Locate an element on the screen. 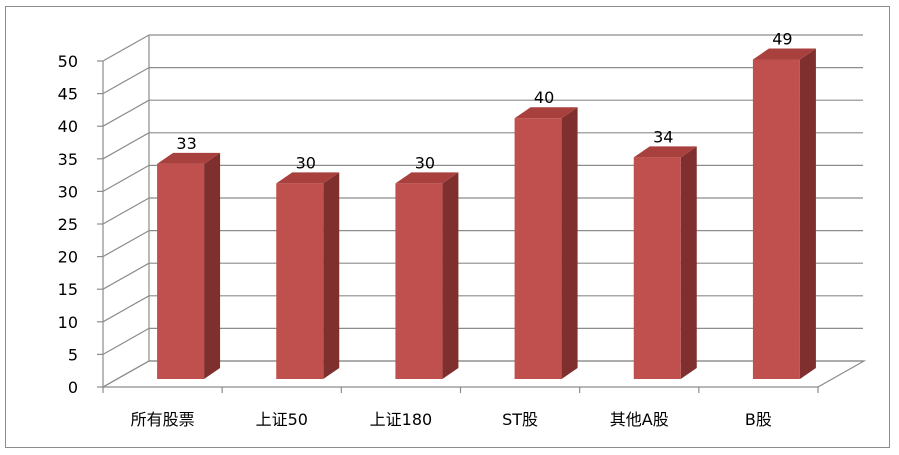 The width and height of the screenshot is (899, 455). data-label: 40 is located at coordinates (544, 97).